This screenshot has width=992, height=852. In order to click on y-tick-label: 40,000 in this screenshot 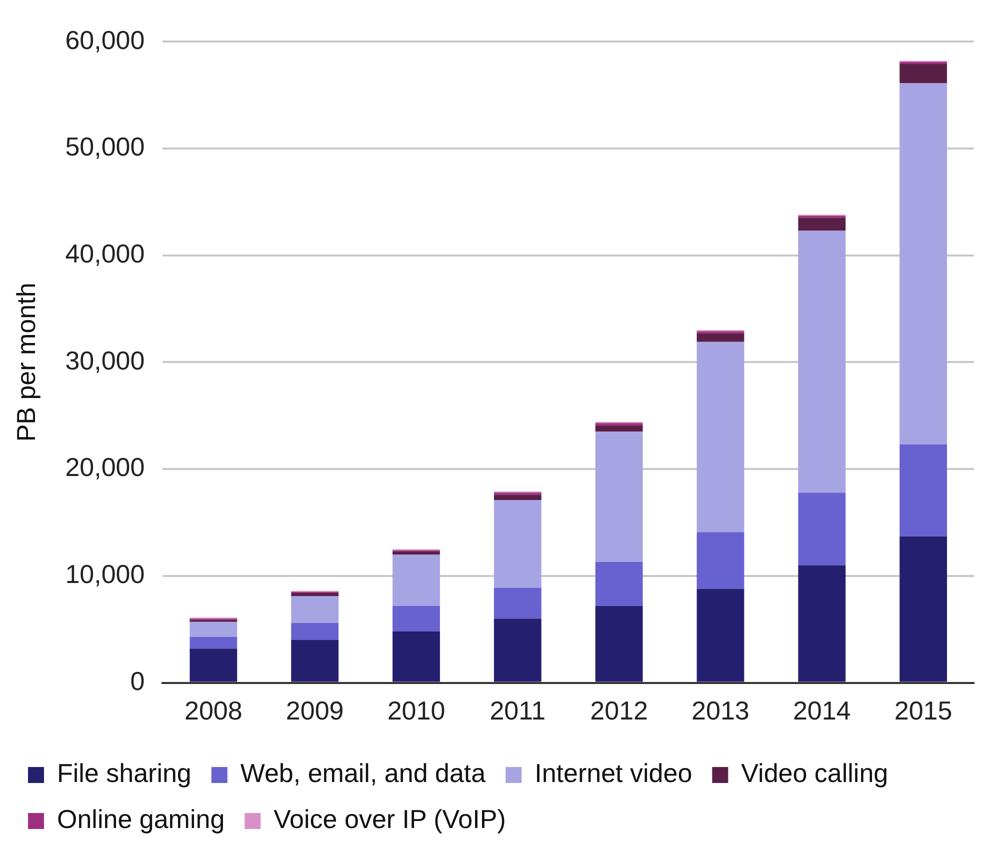, I will do `click(105, 253)`.